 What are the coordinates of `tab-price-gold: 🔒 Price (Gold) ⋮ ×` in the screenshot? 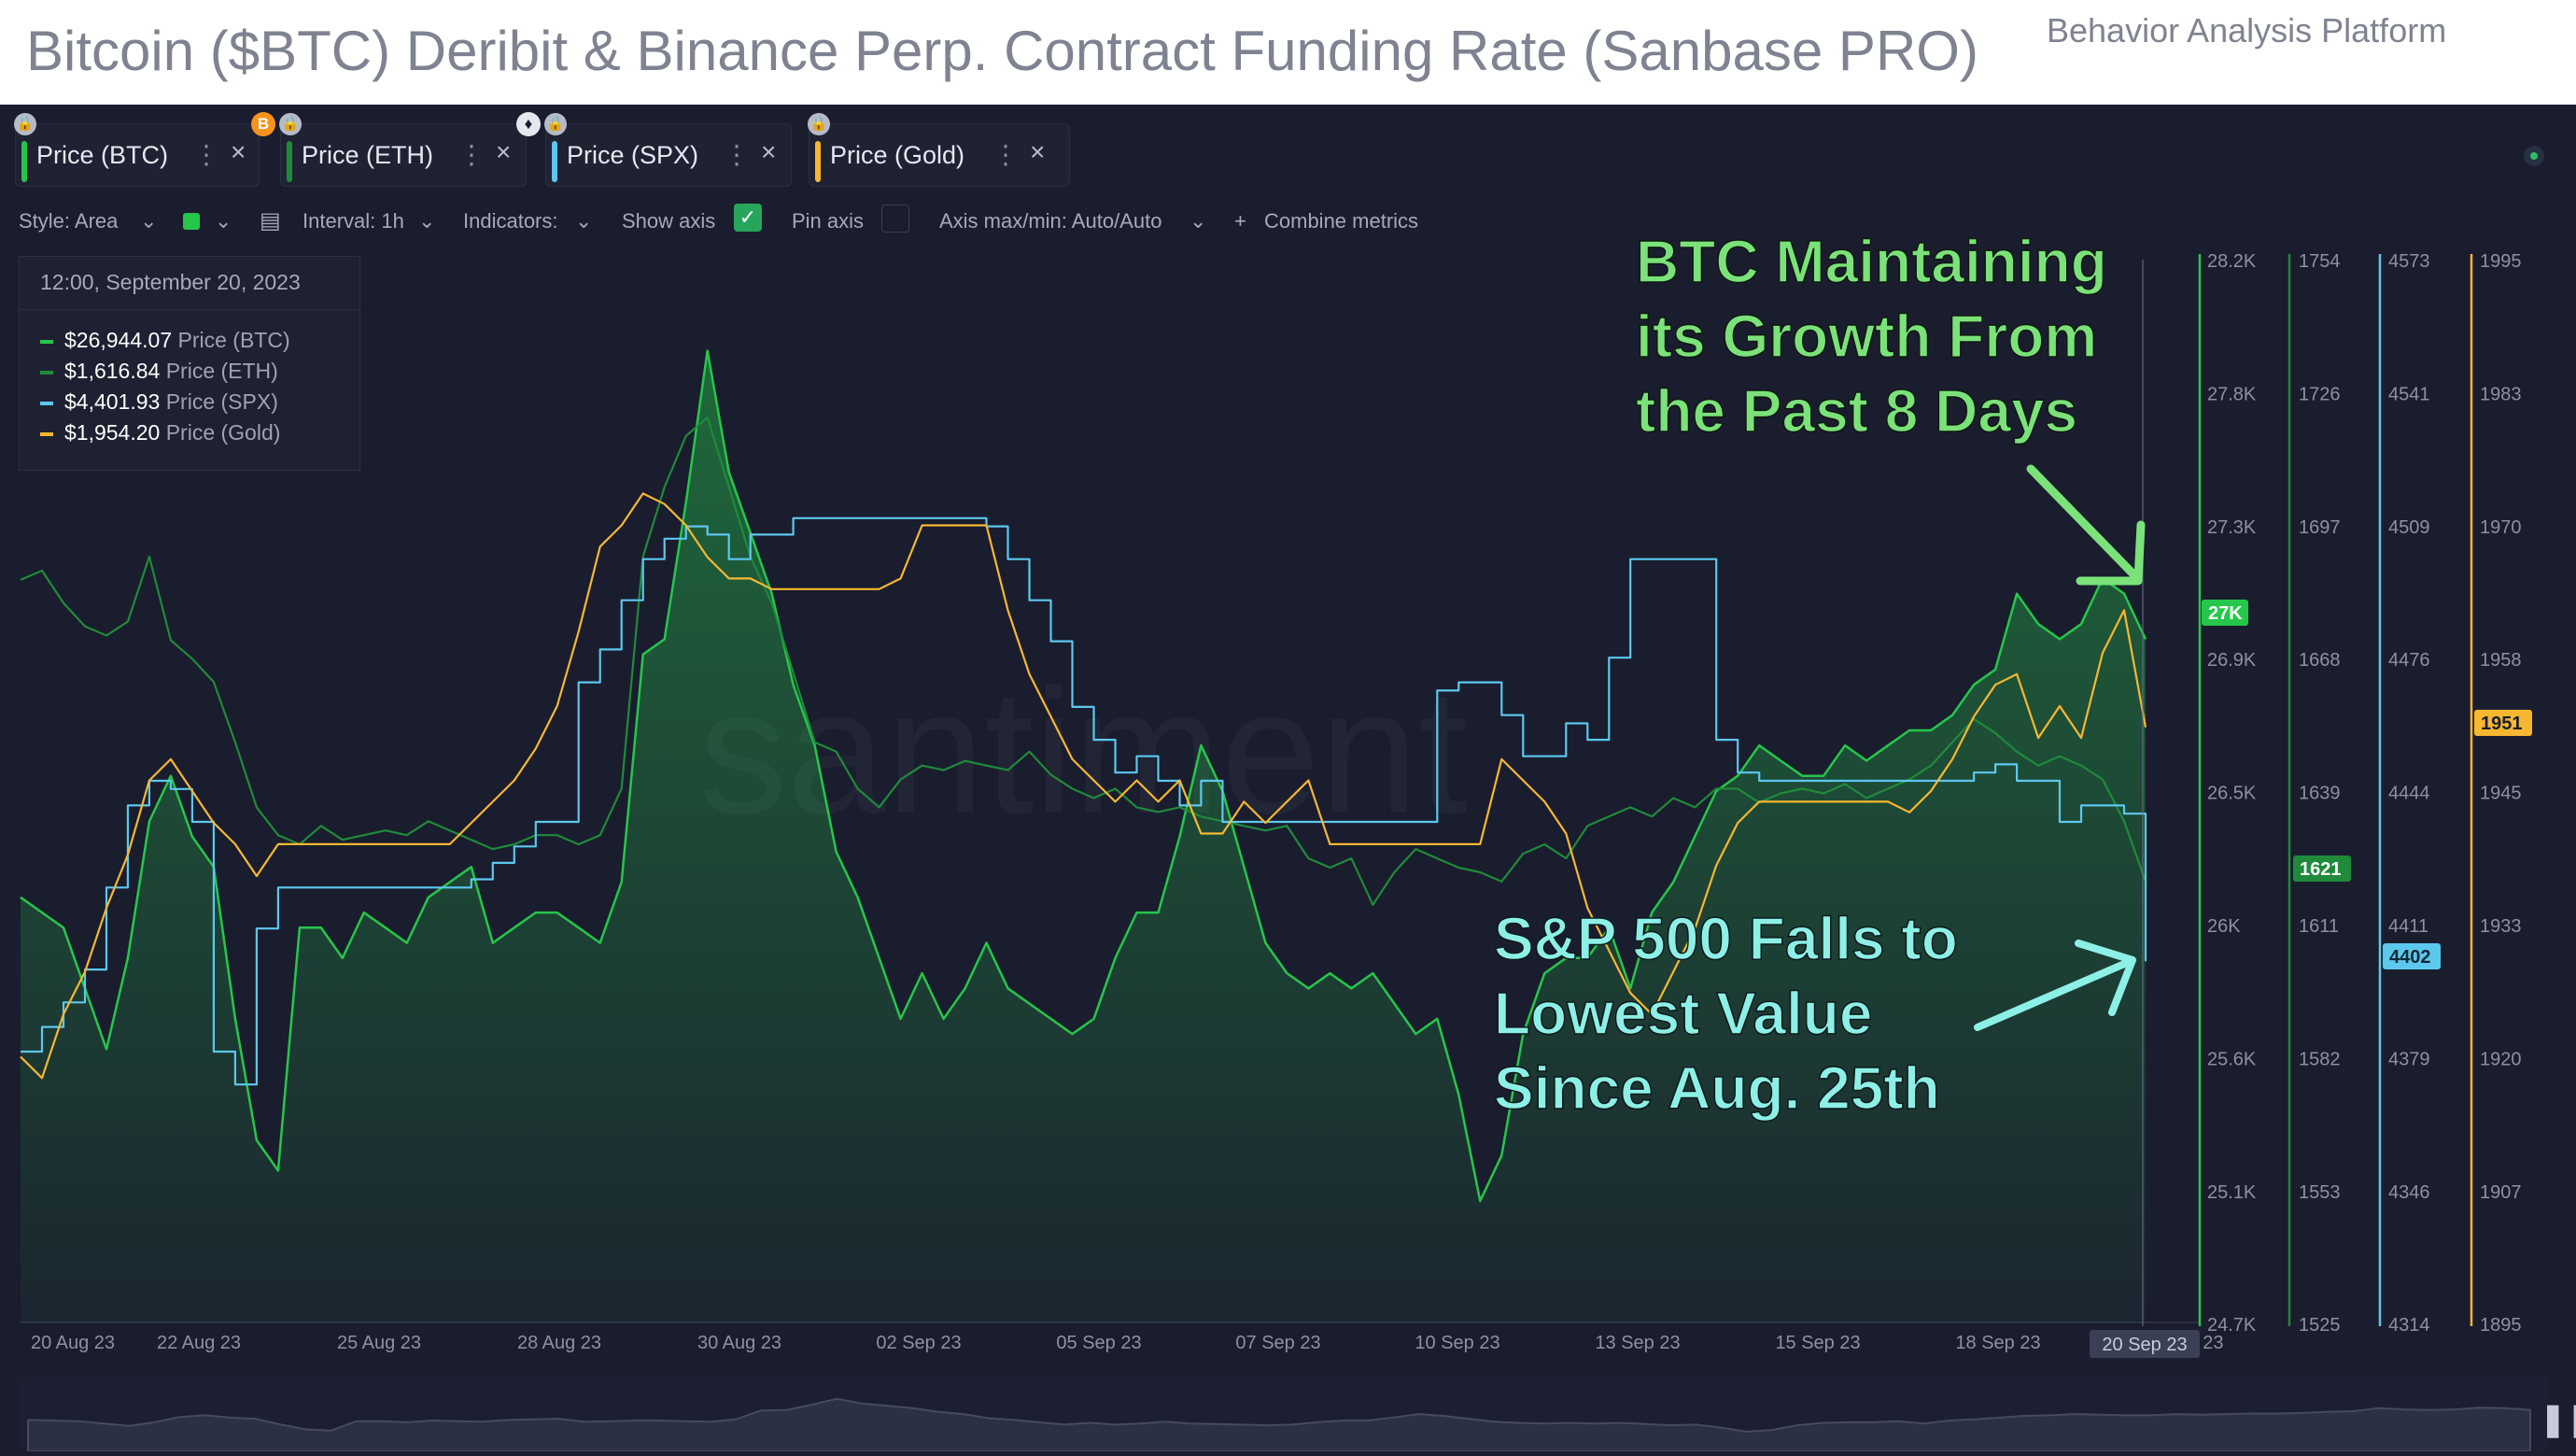 It's located at (939, 150).